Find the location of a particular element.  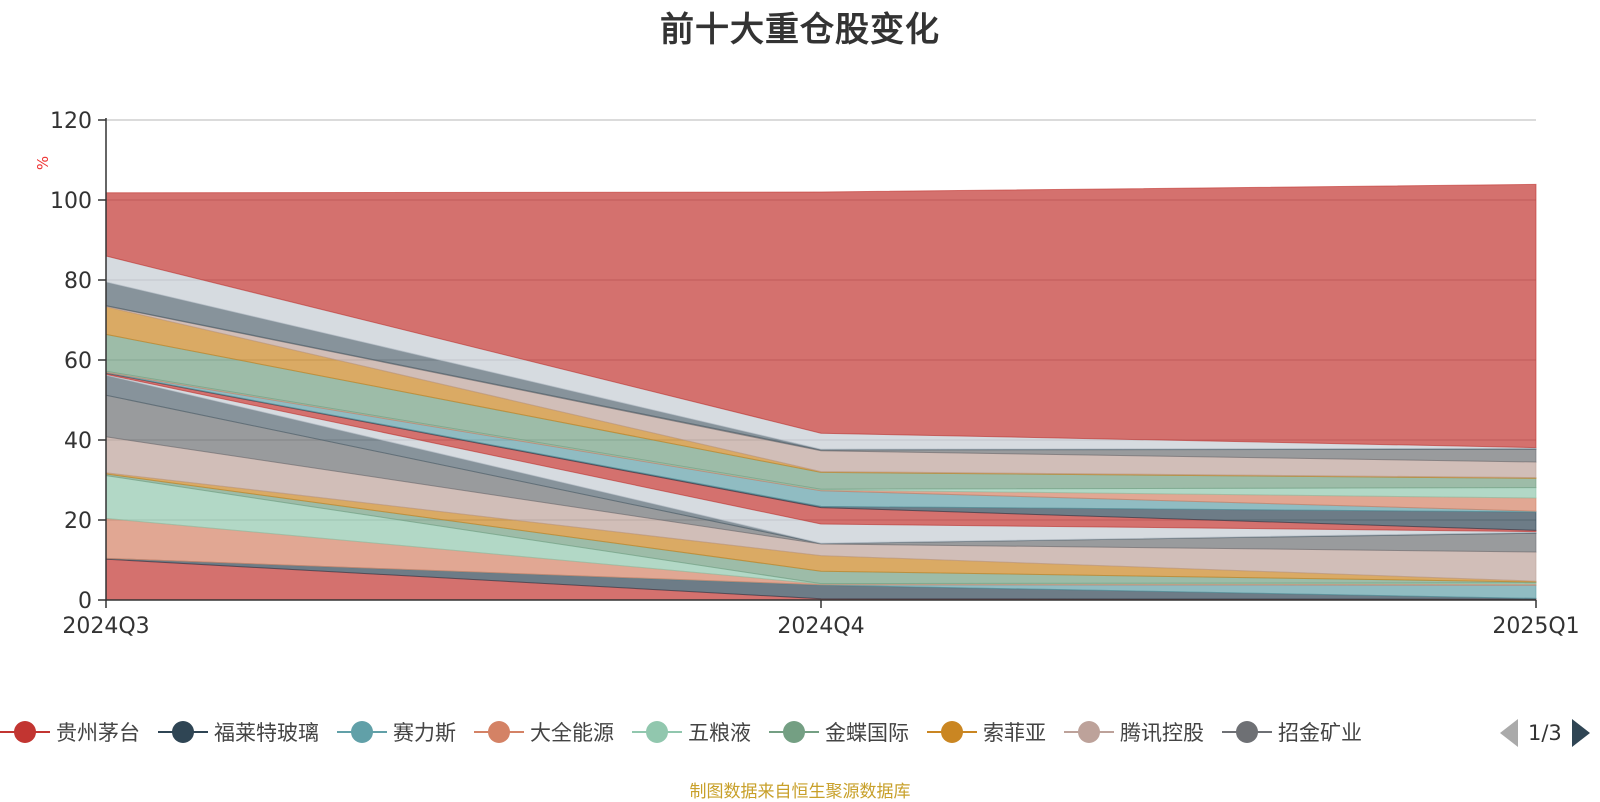

legend-page-indicator: 1/3 is located at coordinates (1545, 733).